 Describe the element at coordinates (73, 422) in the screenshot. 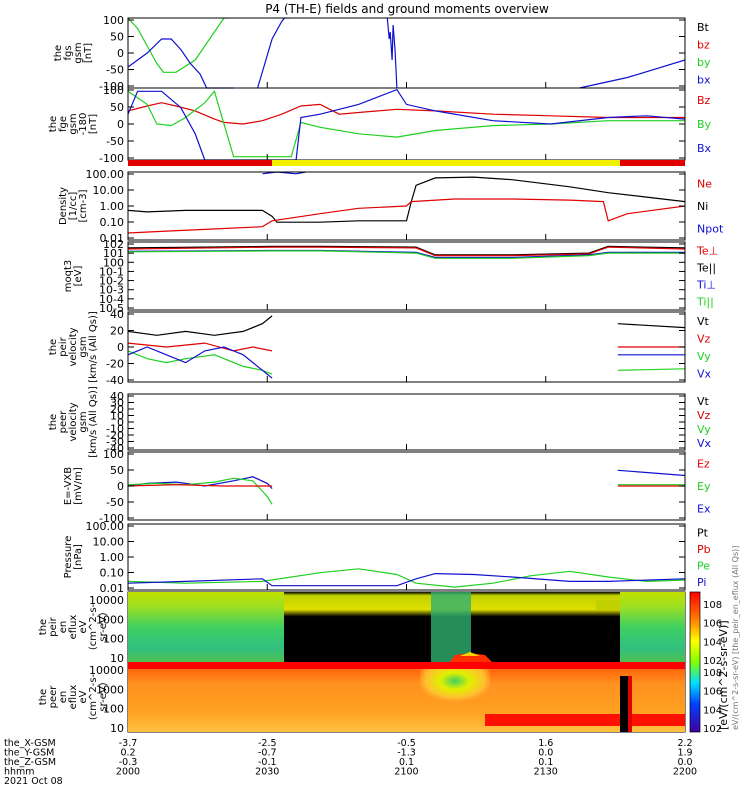

I see `y-axis-label: thepeervelocitygsm[km/s (All Qs)]` at that location.